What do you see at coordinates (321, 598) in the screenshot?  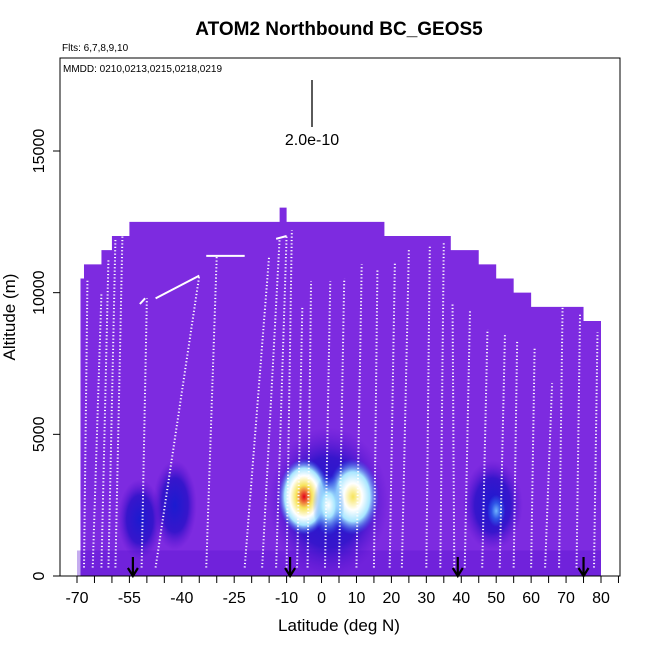 I see `x-tick-label: 0` at bounding box center [321, 598].